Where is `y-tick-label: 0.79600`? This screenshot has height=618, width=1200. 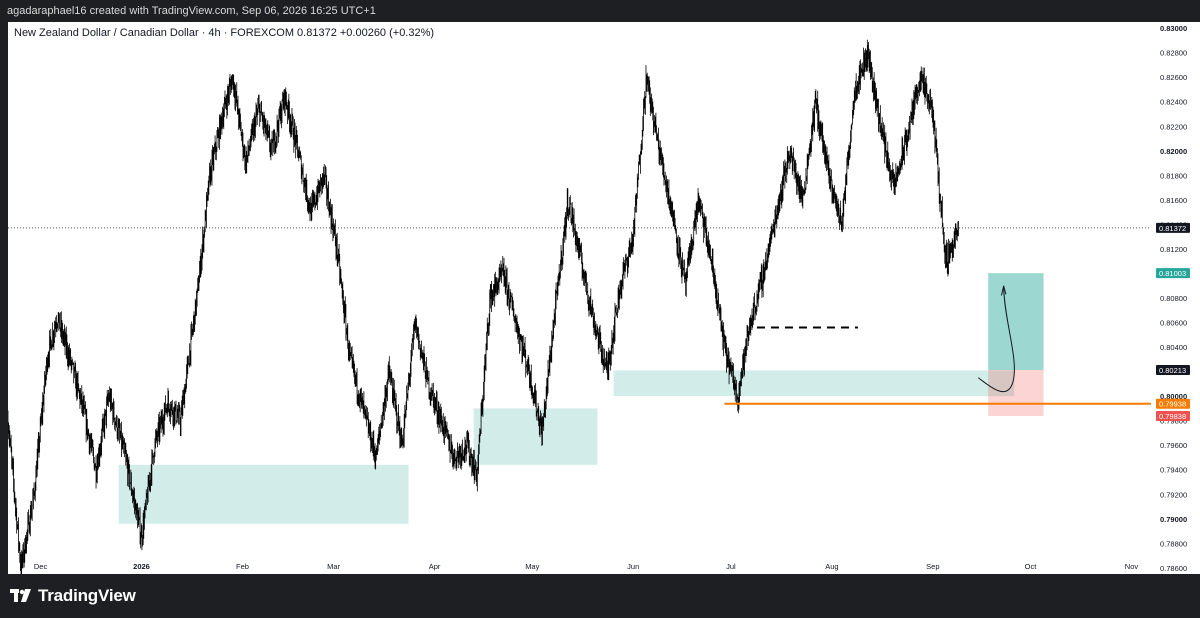 y-tick-label: 0.79600 is located at coordinates (1173, 445).